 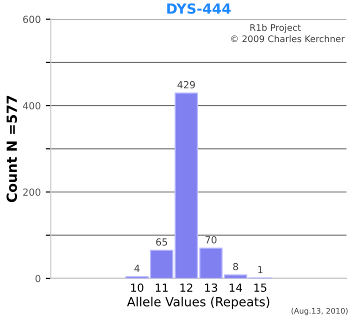 I want to click on y-tick-label: 0, so click(x=37, y=278).